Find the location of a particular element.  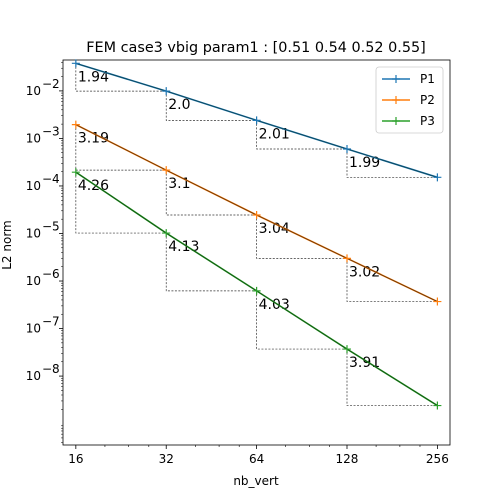

convergence-rate-label: 1.99 is located at coordinates (364, 163).